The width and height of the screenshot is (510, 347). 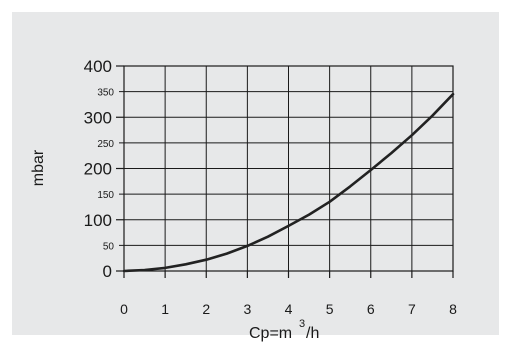 What do you see at coordinates (109, 246) in the screenshot?
I see `y-tick-label-minor: 50` at bounding box center [109, 246].